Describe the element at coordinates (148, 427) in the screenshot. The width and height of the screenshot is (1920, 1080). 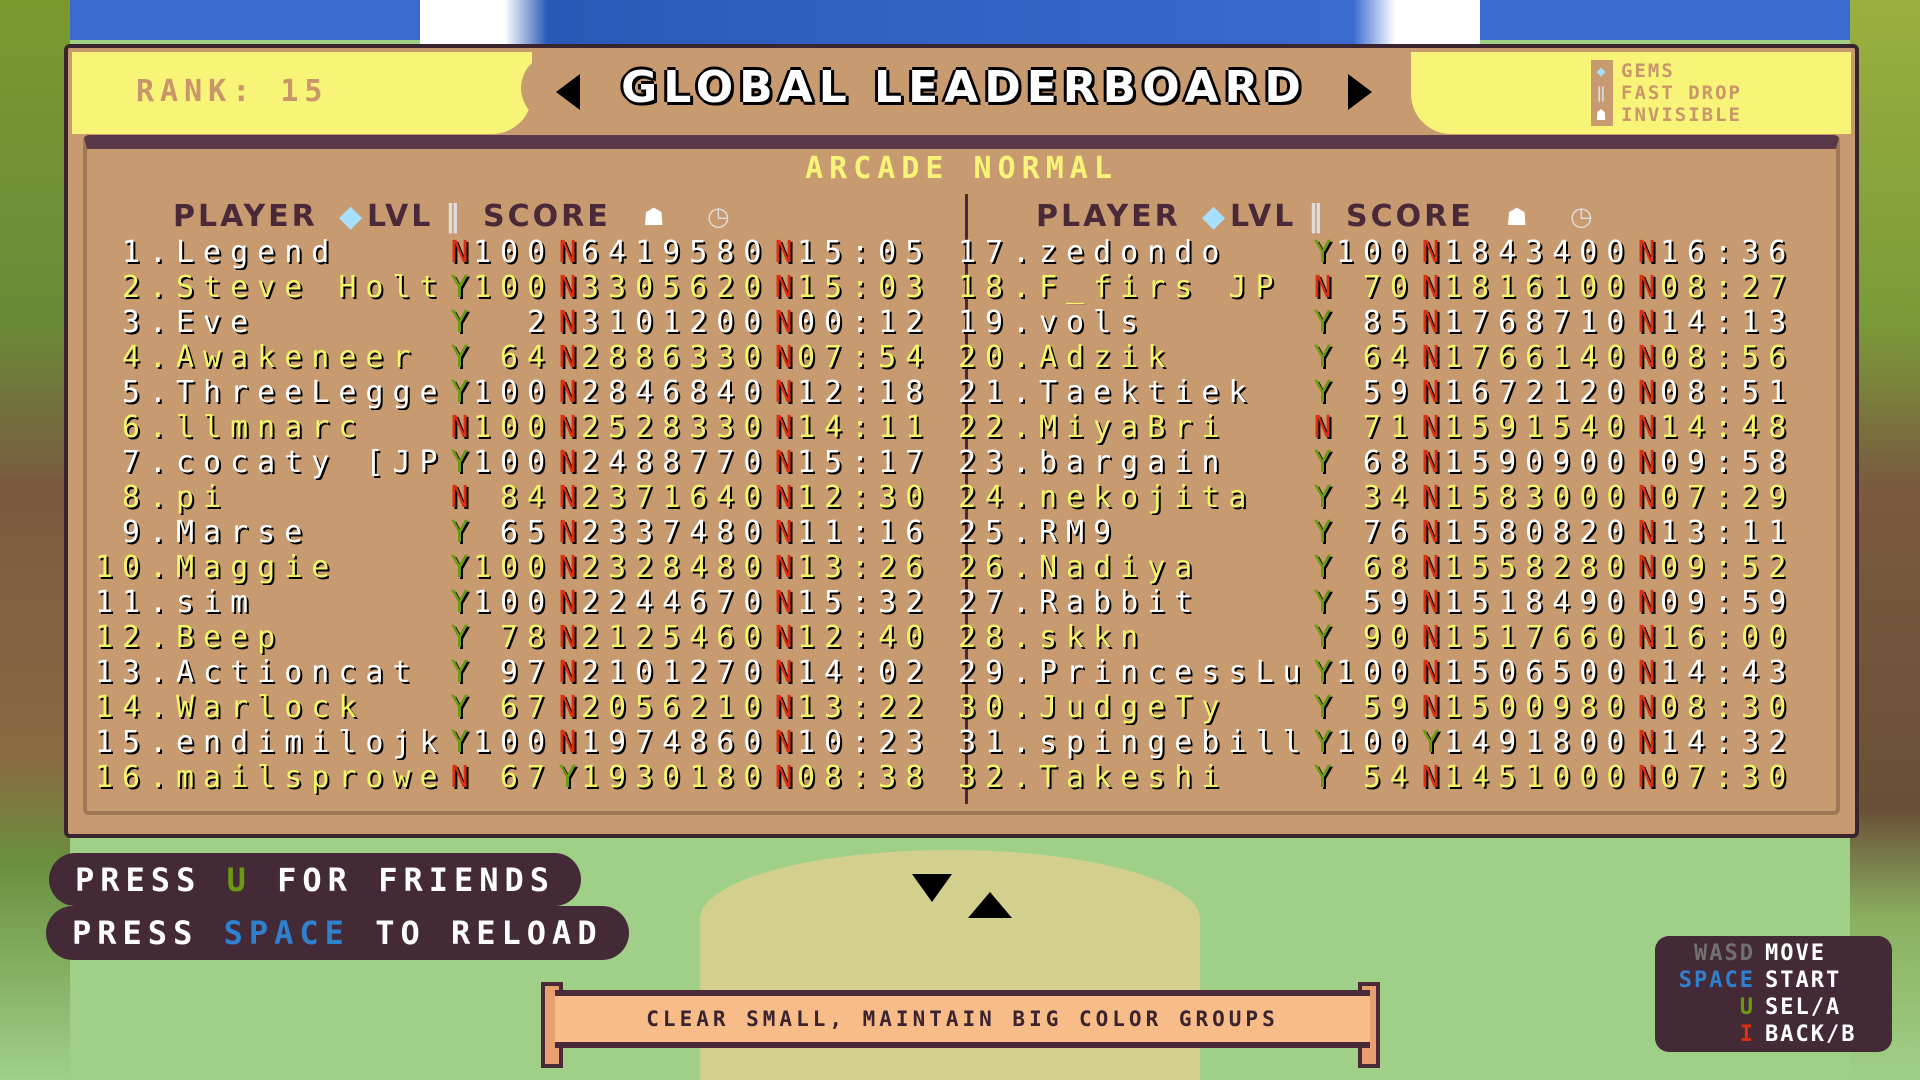
I see `rank-cell: 6.` at that location.